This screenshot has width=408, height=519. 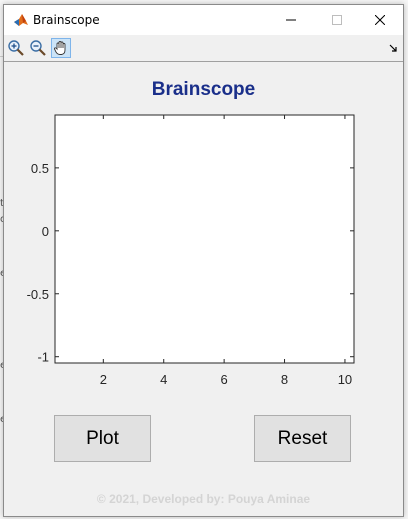 I want to click on x-tick-label: 2, so click(x=103, y=379).